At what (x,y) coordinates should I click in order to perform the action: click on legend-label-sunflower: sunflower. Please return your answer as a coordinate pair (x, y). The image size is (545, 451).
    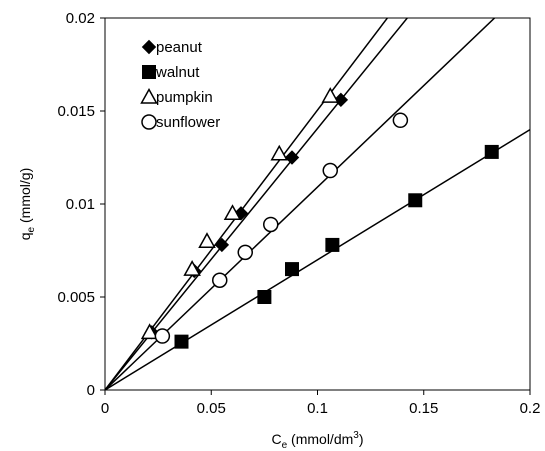
    Looking at the image, I should click on (188, 122).